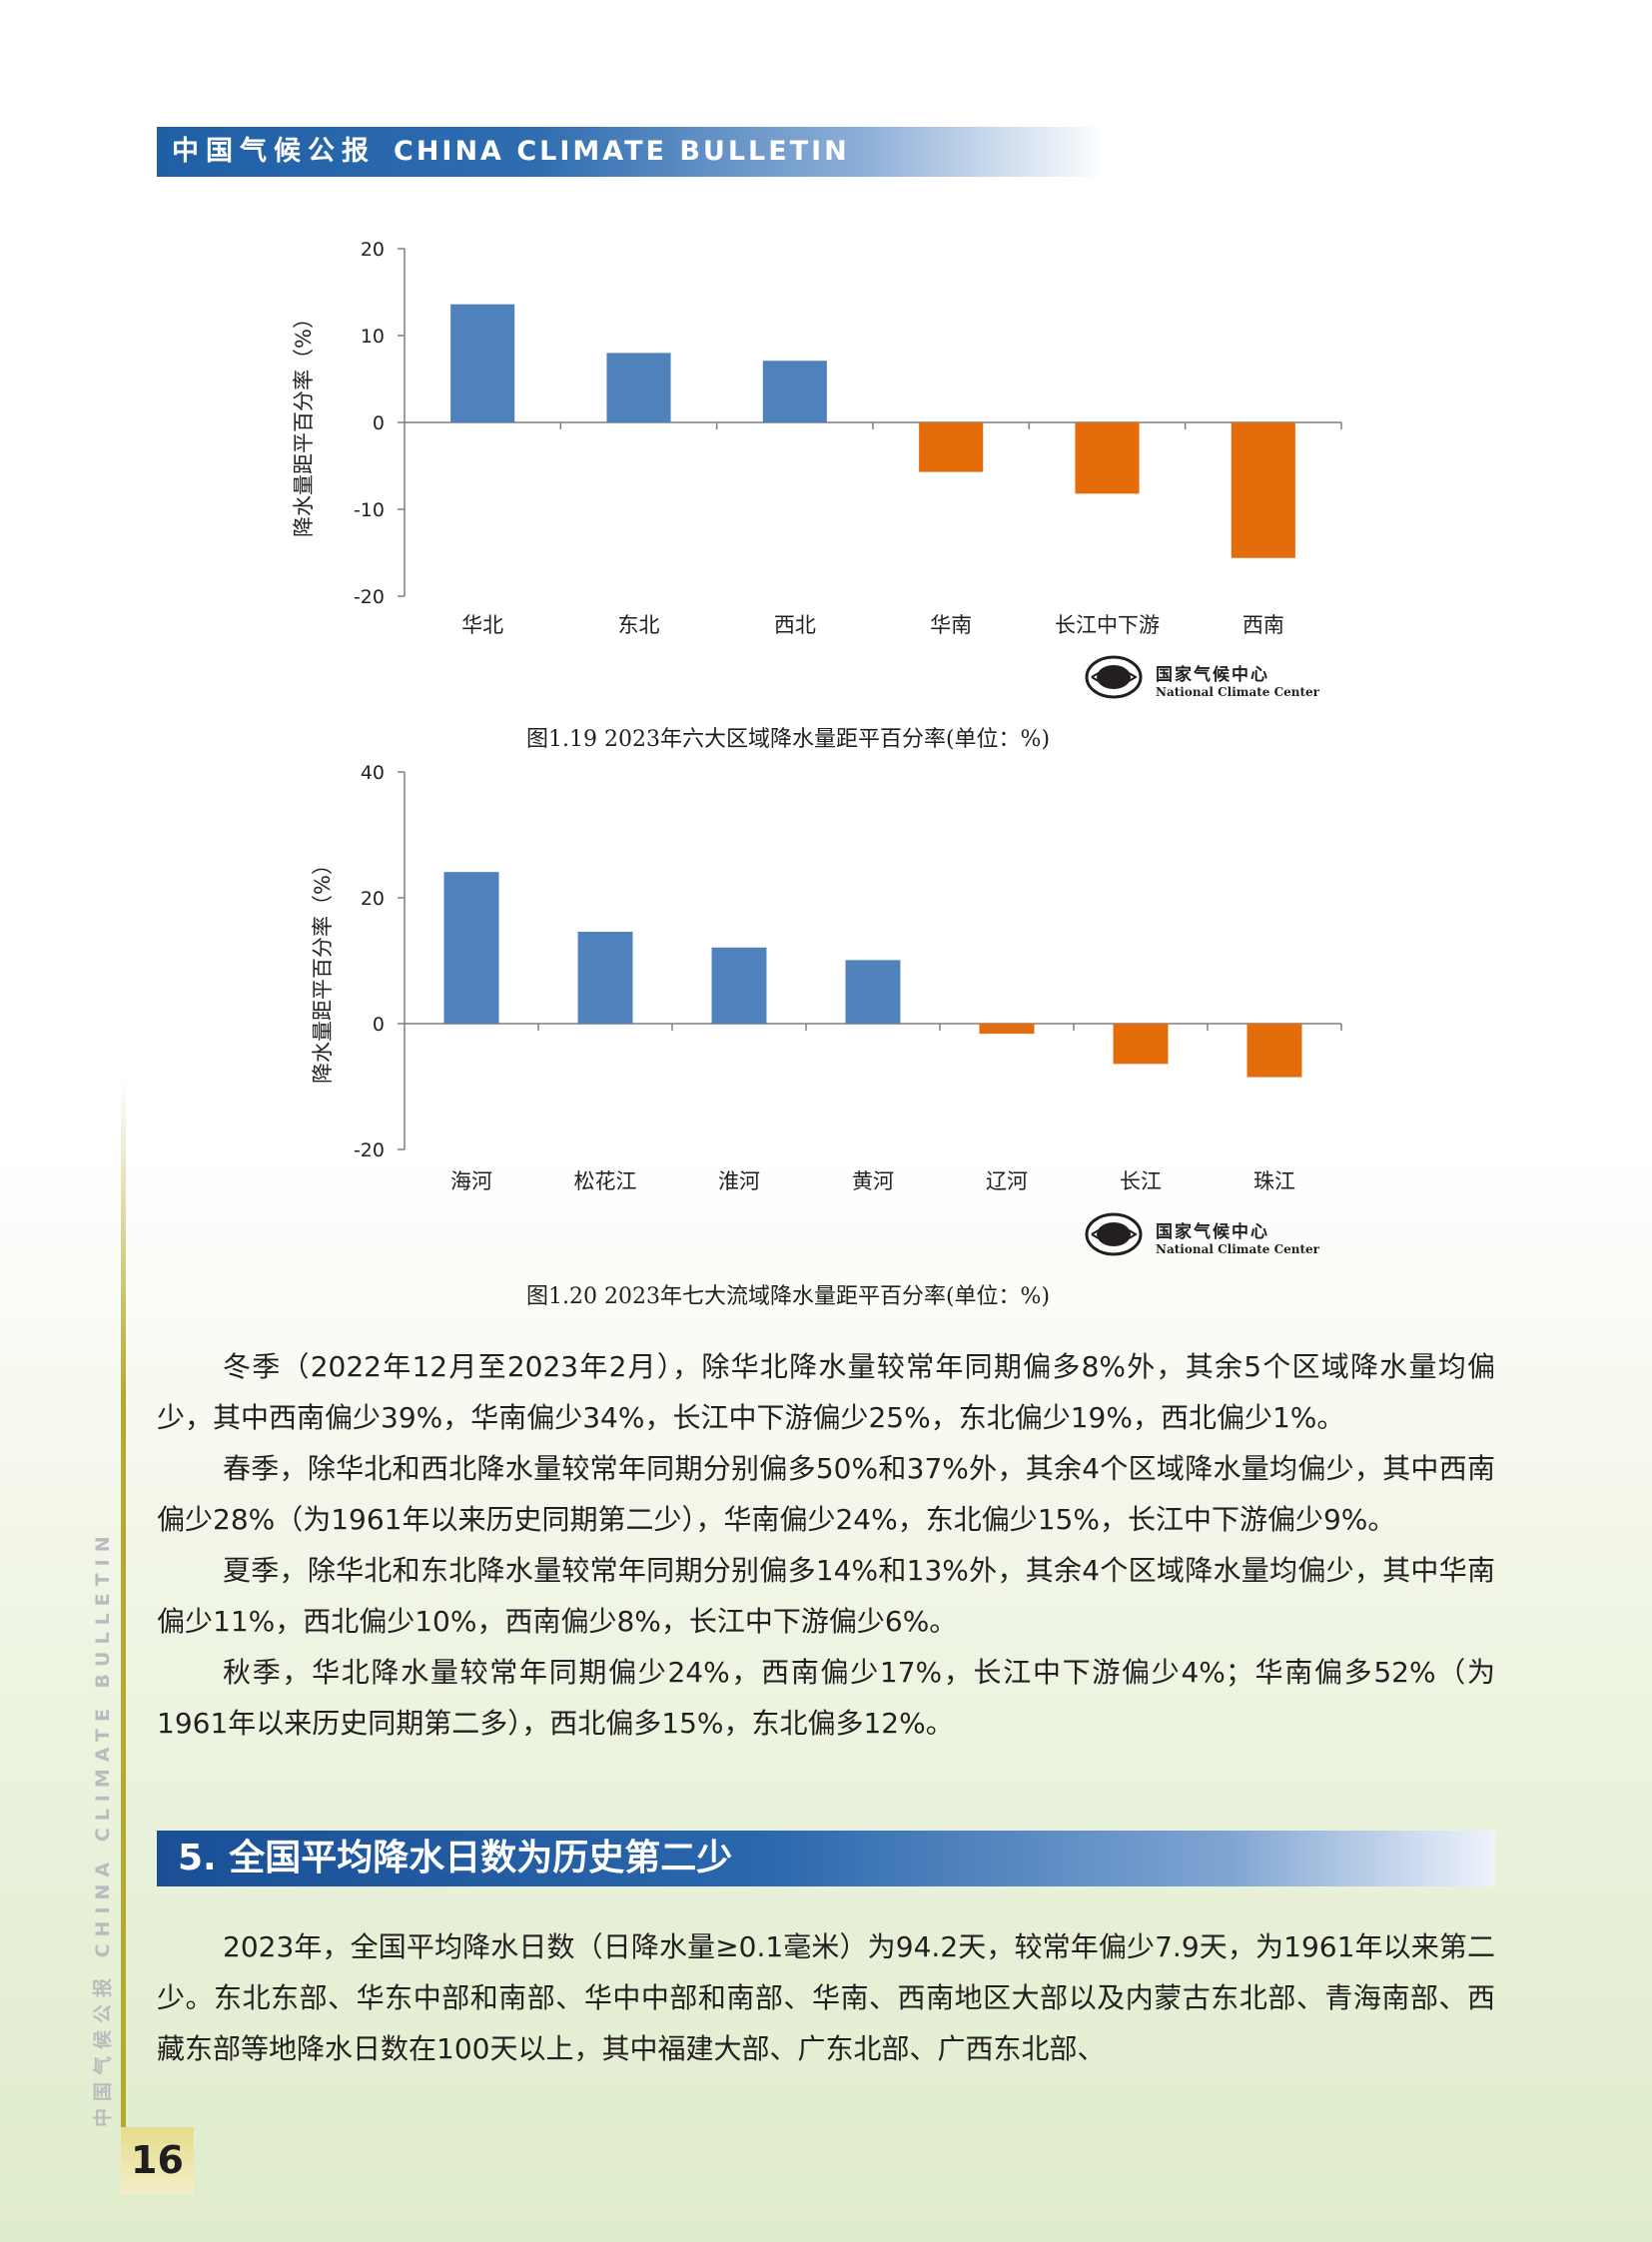 The height and width of the screenshot is (2242, 1652). I want to click on chart1-caption: 图1.19 2023年六大区域降水量距平百分率(单位：%), so click(788, 739).